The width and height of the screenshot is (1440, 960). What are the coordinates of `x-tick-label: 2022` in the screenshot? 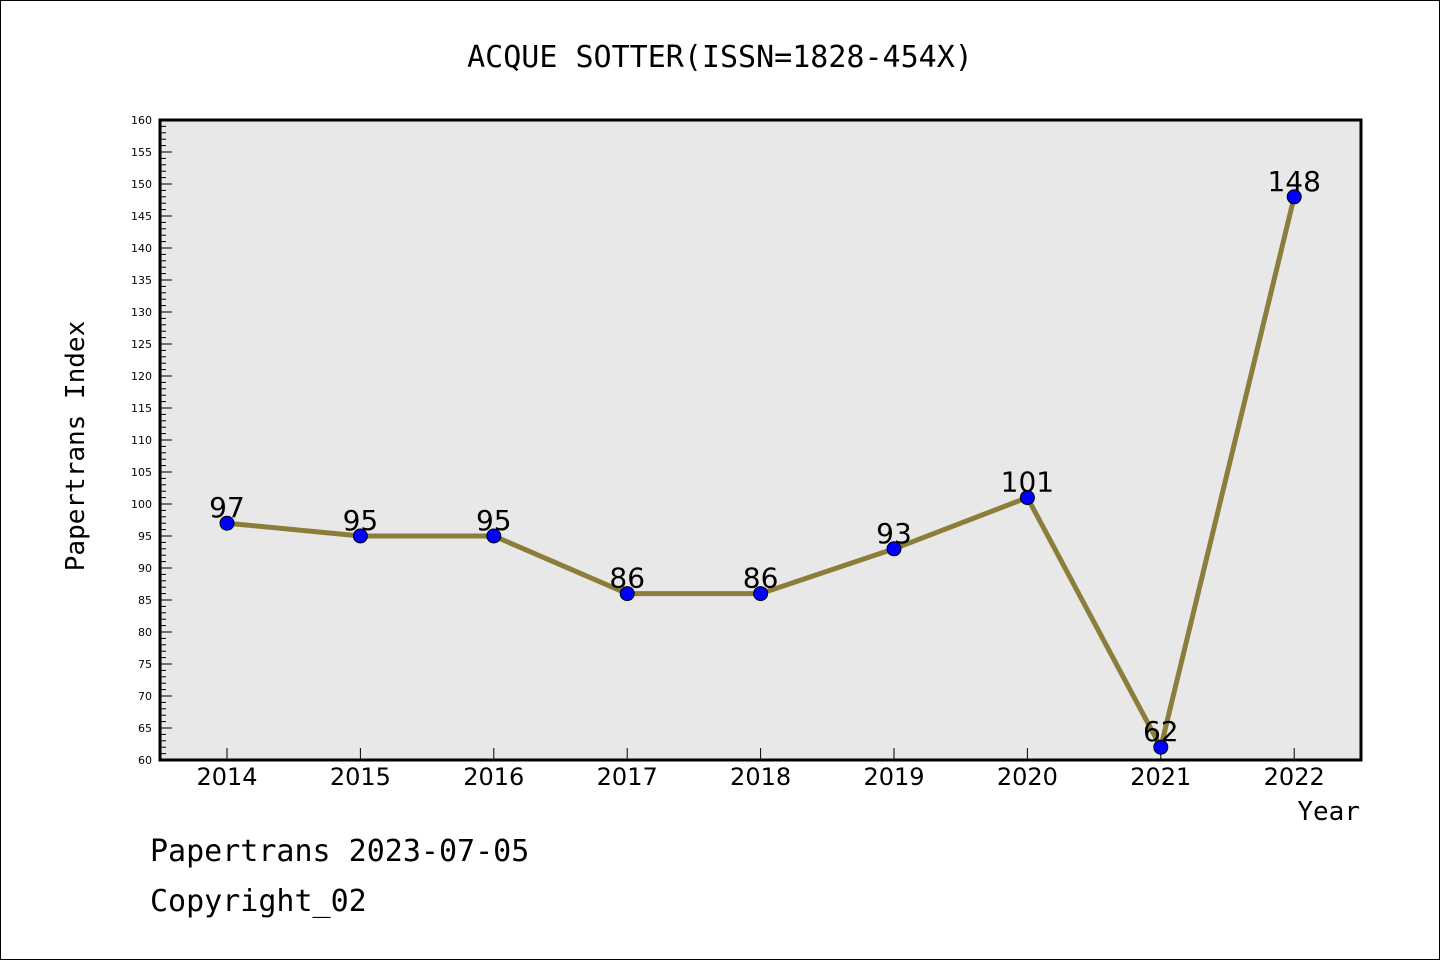 It's located at (1294, 777).